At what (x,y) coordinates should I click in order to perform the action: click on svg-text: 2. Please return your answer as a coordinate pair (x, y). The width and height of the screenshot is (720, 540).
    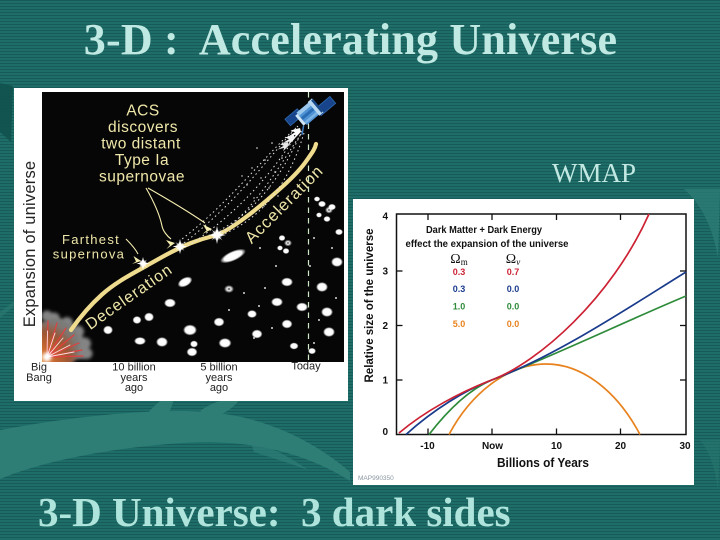
    Looking at the image, I should click on (385, 326).